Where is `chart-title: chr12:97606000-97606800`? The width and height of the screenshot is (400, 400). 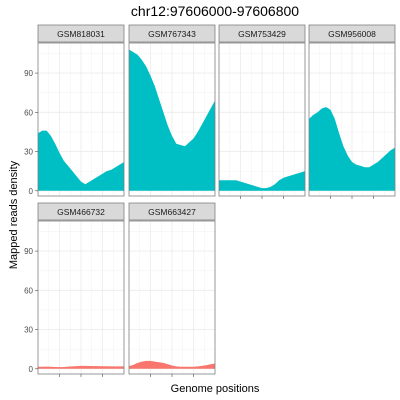
chart-title: chr12:97606000-97606800 is located at coordinates (215, 11).